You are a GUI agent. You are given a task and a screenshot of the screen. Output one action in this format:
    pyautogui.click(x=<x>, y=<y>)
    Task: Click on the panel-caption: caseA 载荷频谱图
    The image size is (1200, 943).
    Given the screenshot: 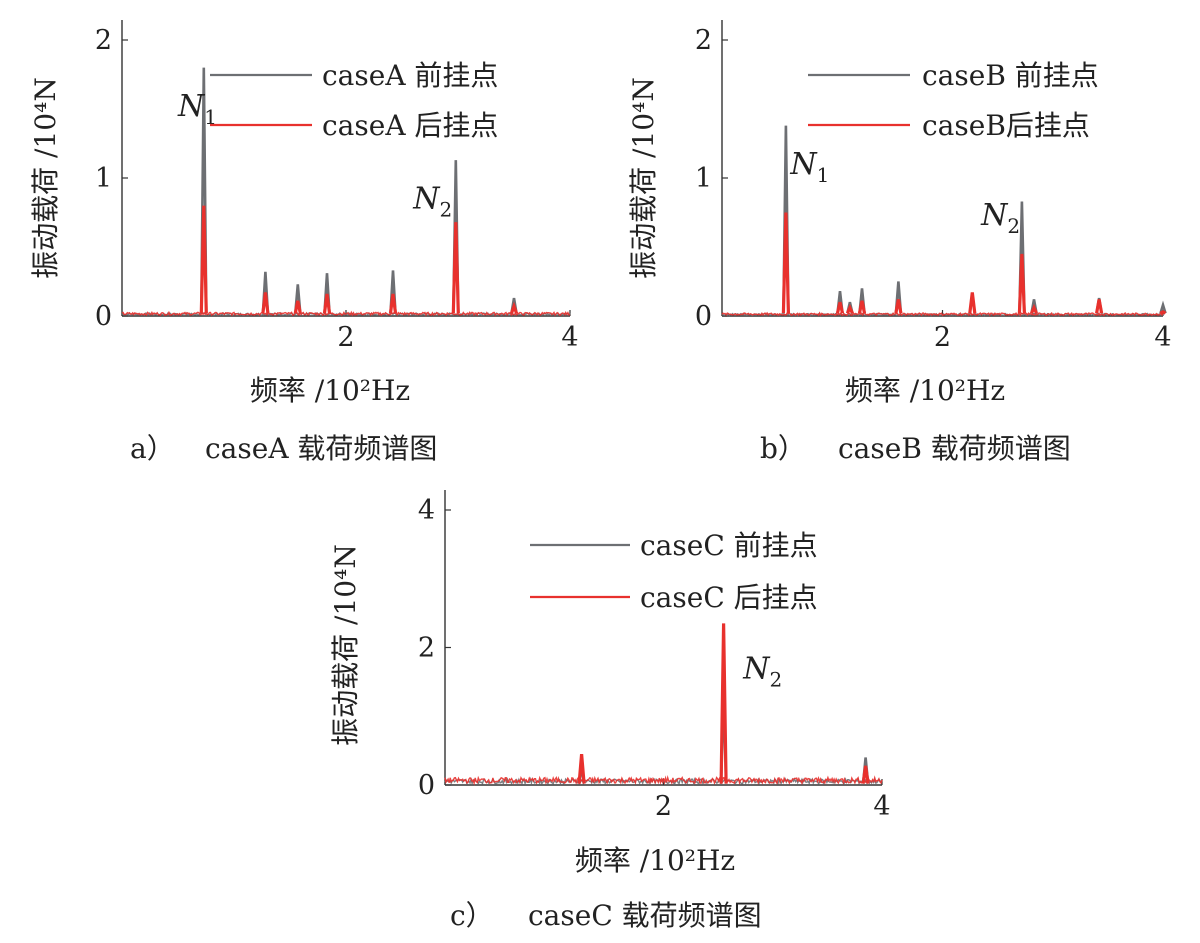 What is the action you would take?
    pyautogui.click(x=321, y=448)
    